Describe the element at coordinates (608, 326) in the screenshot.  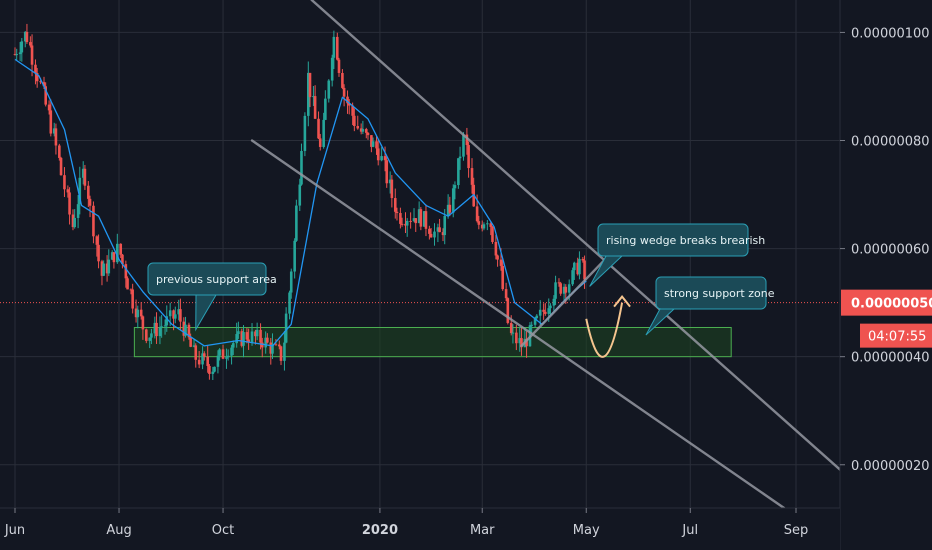
I see `projection-layer` at that location.